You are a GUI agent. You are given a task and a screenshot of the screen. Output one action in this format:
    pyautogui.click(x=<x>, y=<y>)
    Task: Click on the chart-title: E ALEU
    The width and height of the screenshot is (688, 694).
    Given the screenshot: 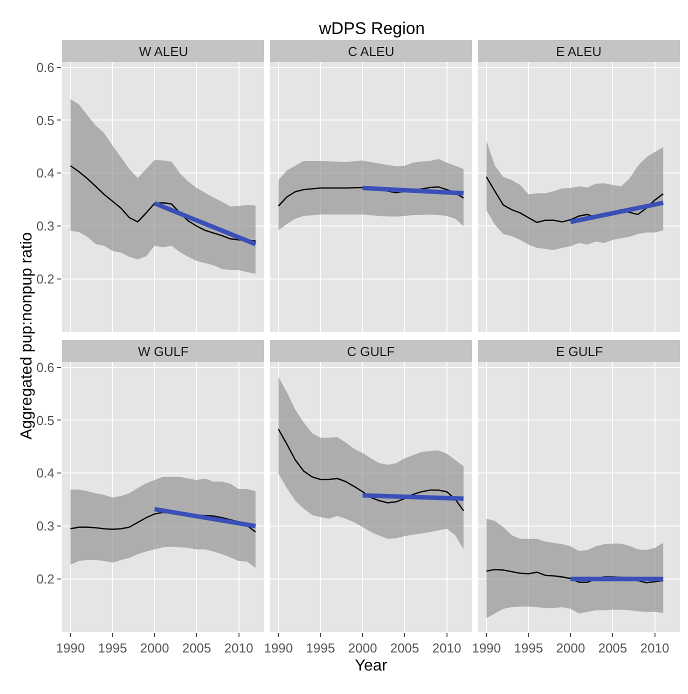 What is the action you would take?
    pyautogui.click(x=579, y=51)
    